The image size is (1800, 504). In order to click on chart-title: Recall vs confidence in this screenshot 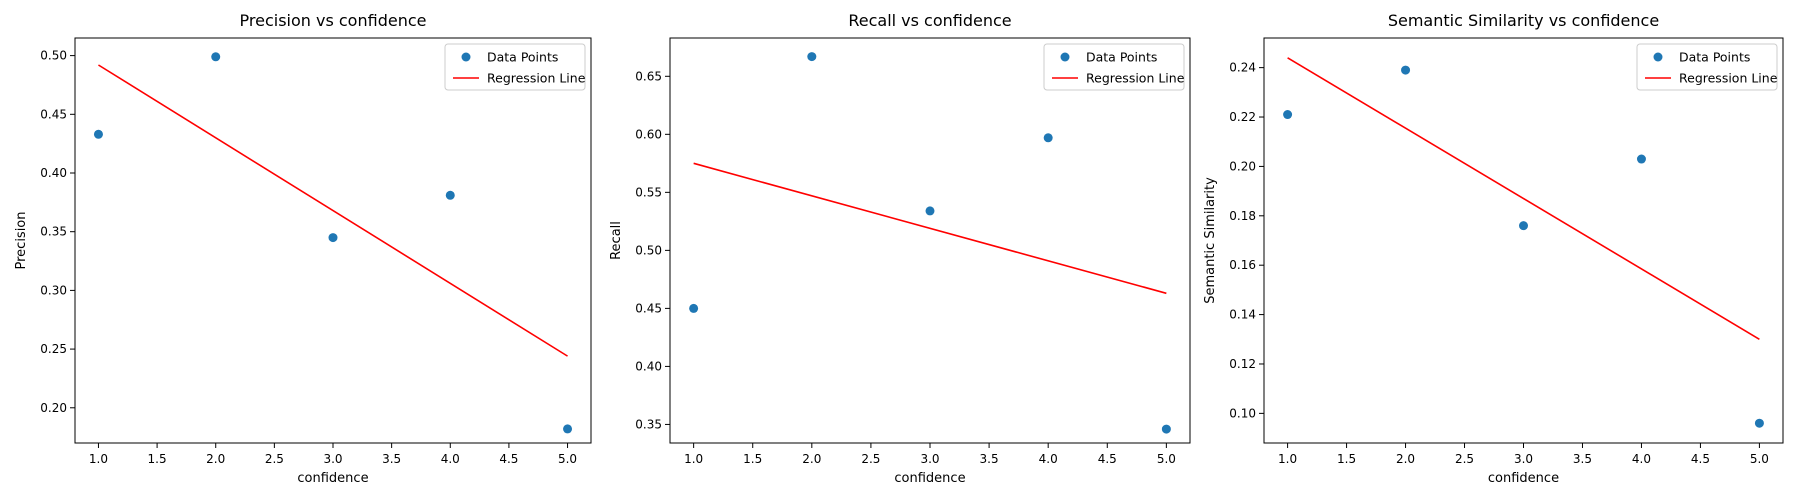, I will do `click(929, 20)`.